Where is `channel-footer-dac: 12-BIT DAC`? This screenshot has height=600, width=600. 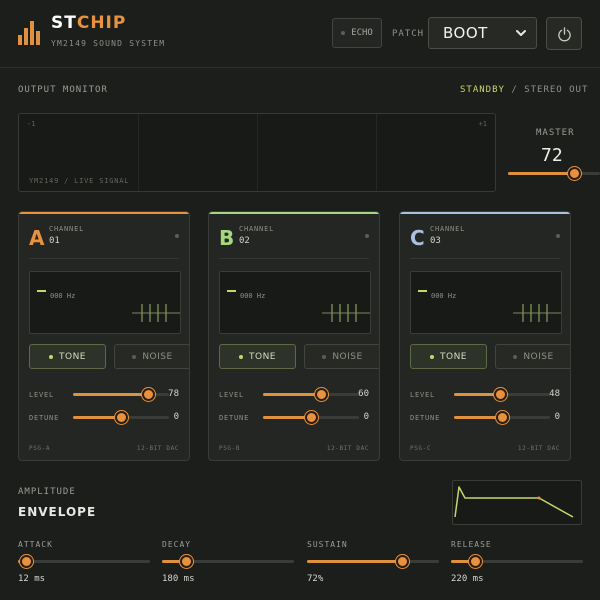 channel-footer-dac: 12-BIT DAC is located at coordinates (347, 448).